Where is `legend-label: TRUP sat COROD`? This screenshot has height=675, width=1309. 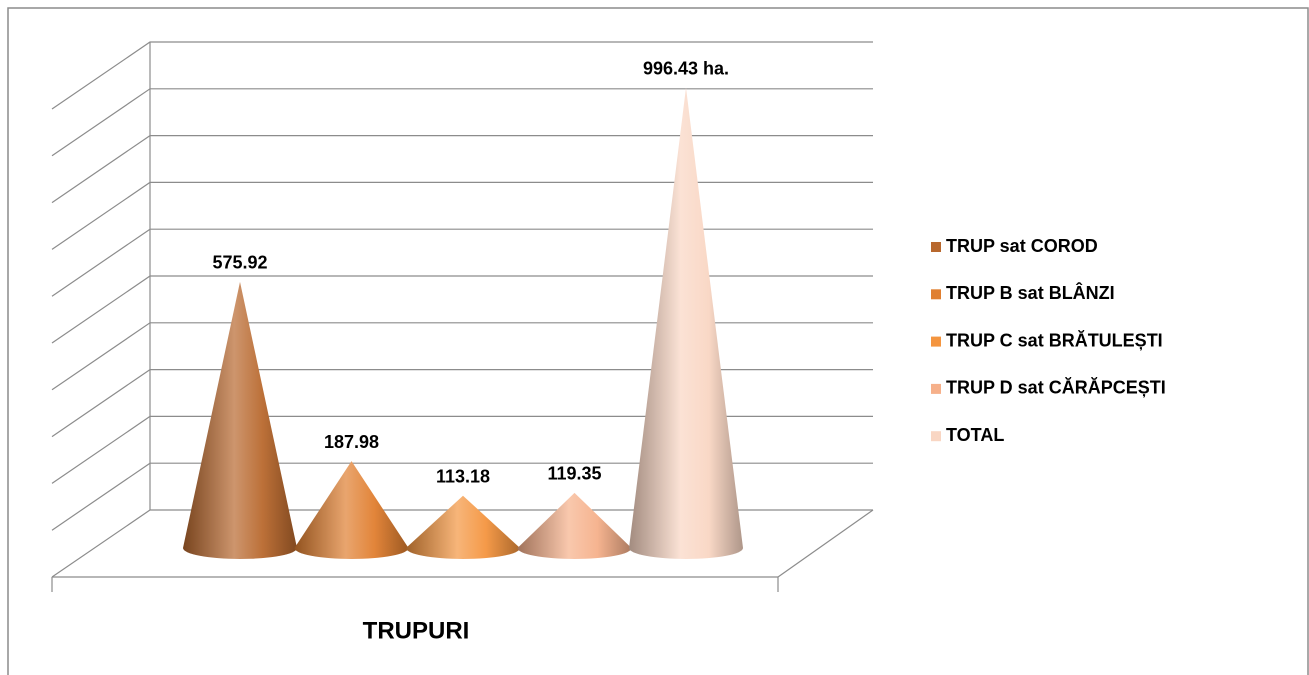
legend-label: TRUP sat COROD is located at coordinates (1022, 246).